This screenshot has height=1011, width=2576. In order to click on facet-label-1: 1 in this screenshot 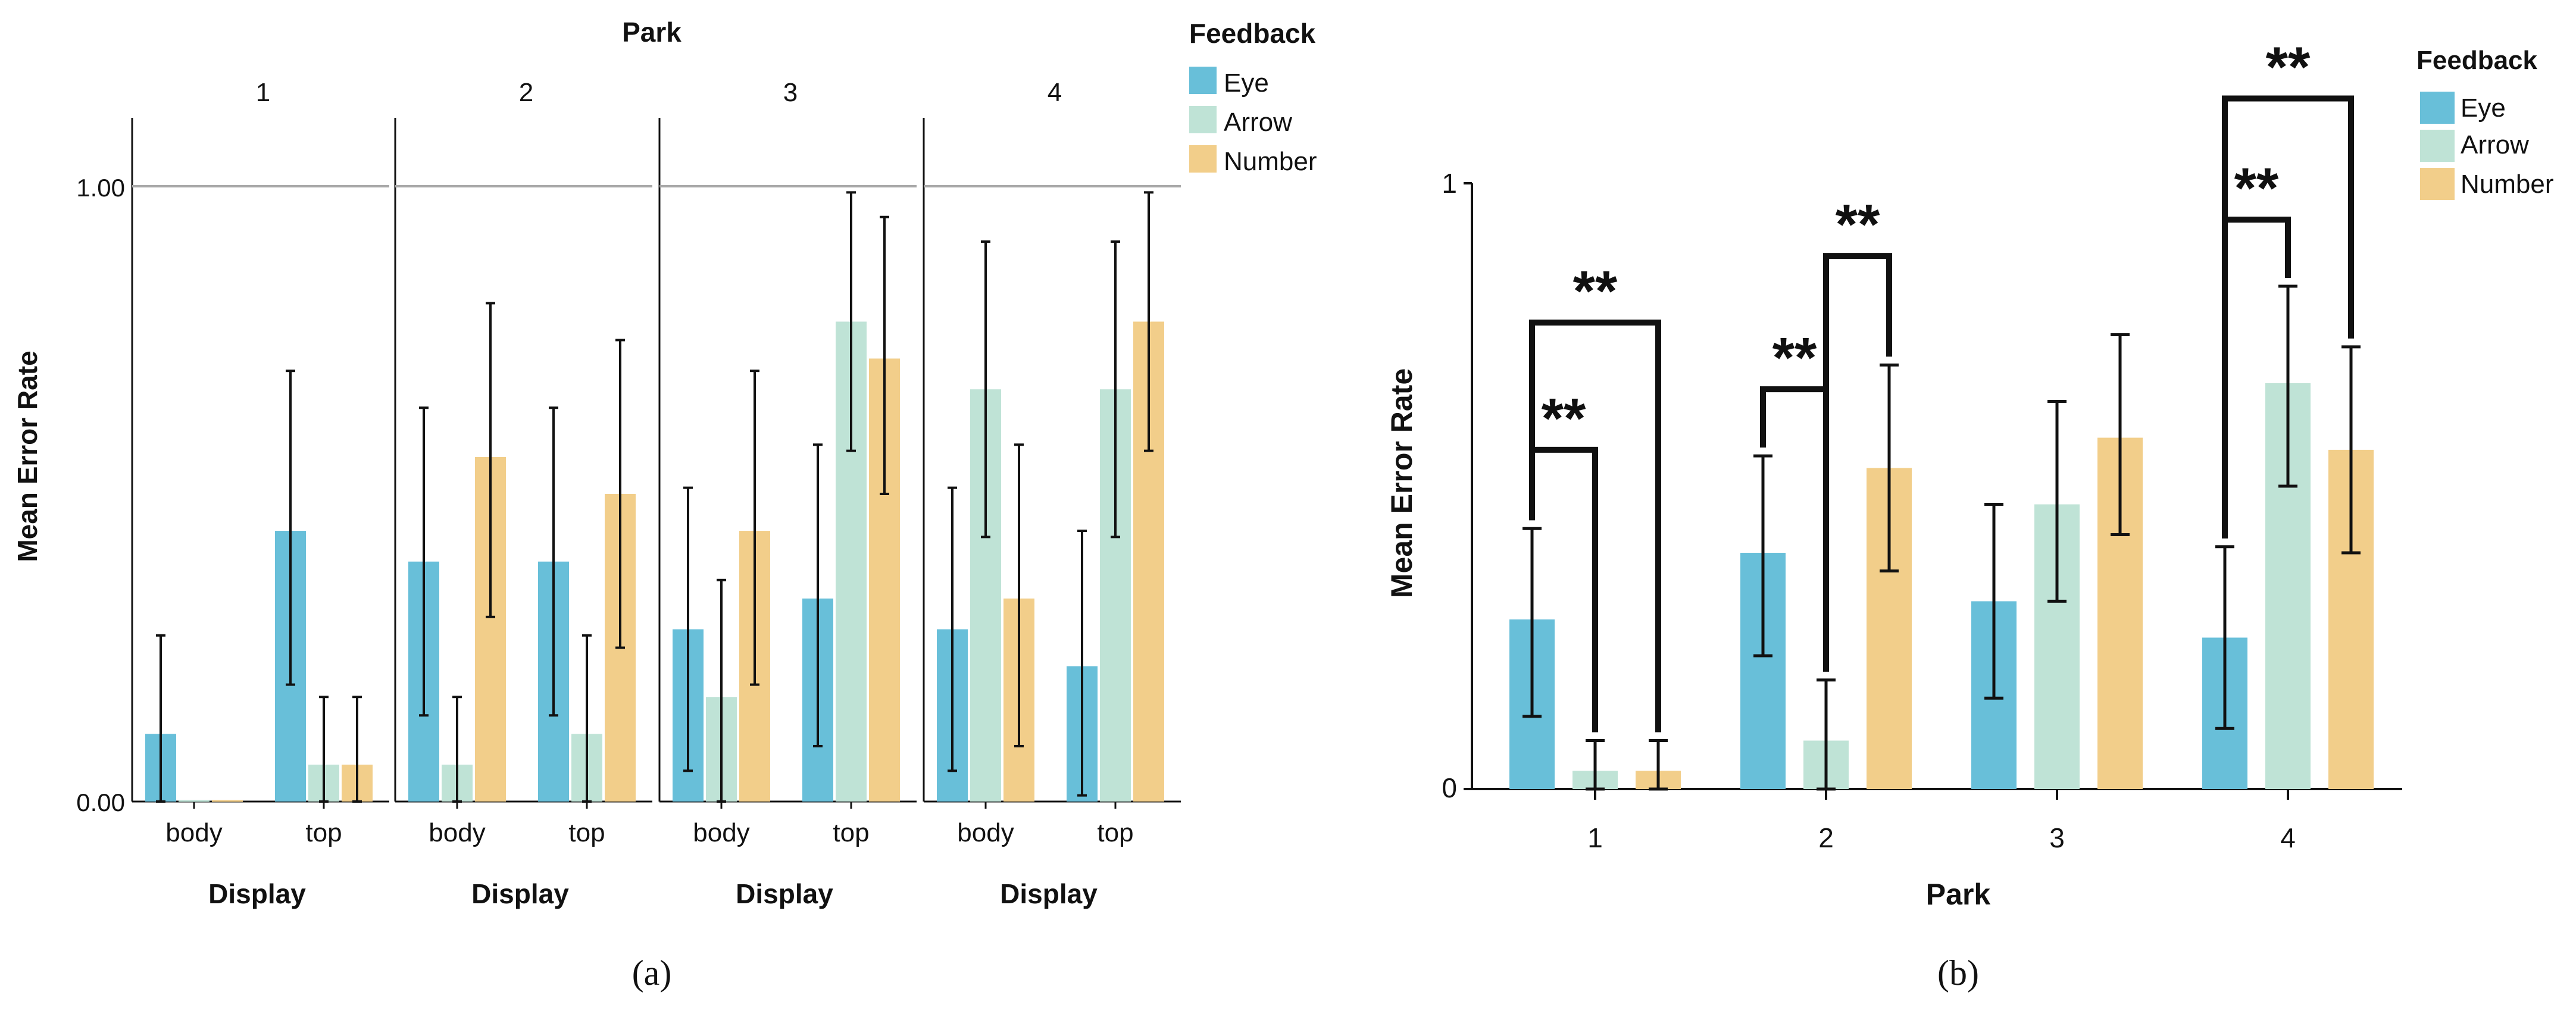, I will do `click(263, 93)`.